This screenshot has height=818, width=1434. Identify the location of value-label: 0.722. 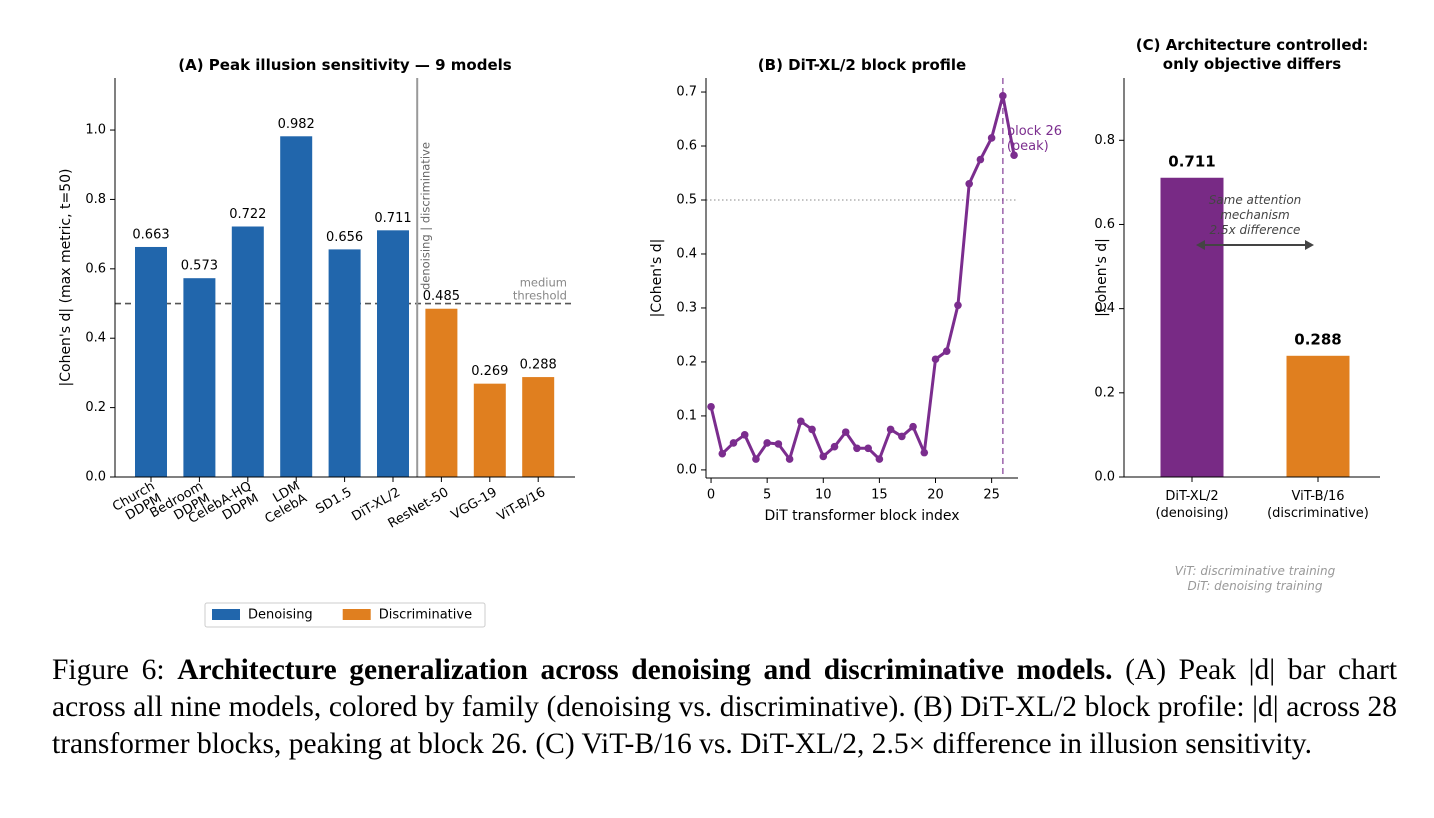
(247, 214).